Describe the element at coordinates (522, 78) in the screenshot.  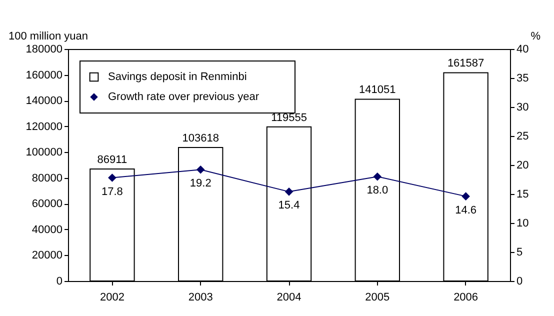
I see `y2-tick-label: 35` at that location.